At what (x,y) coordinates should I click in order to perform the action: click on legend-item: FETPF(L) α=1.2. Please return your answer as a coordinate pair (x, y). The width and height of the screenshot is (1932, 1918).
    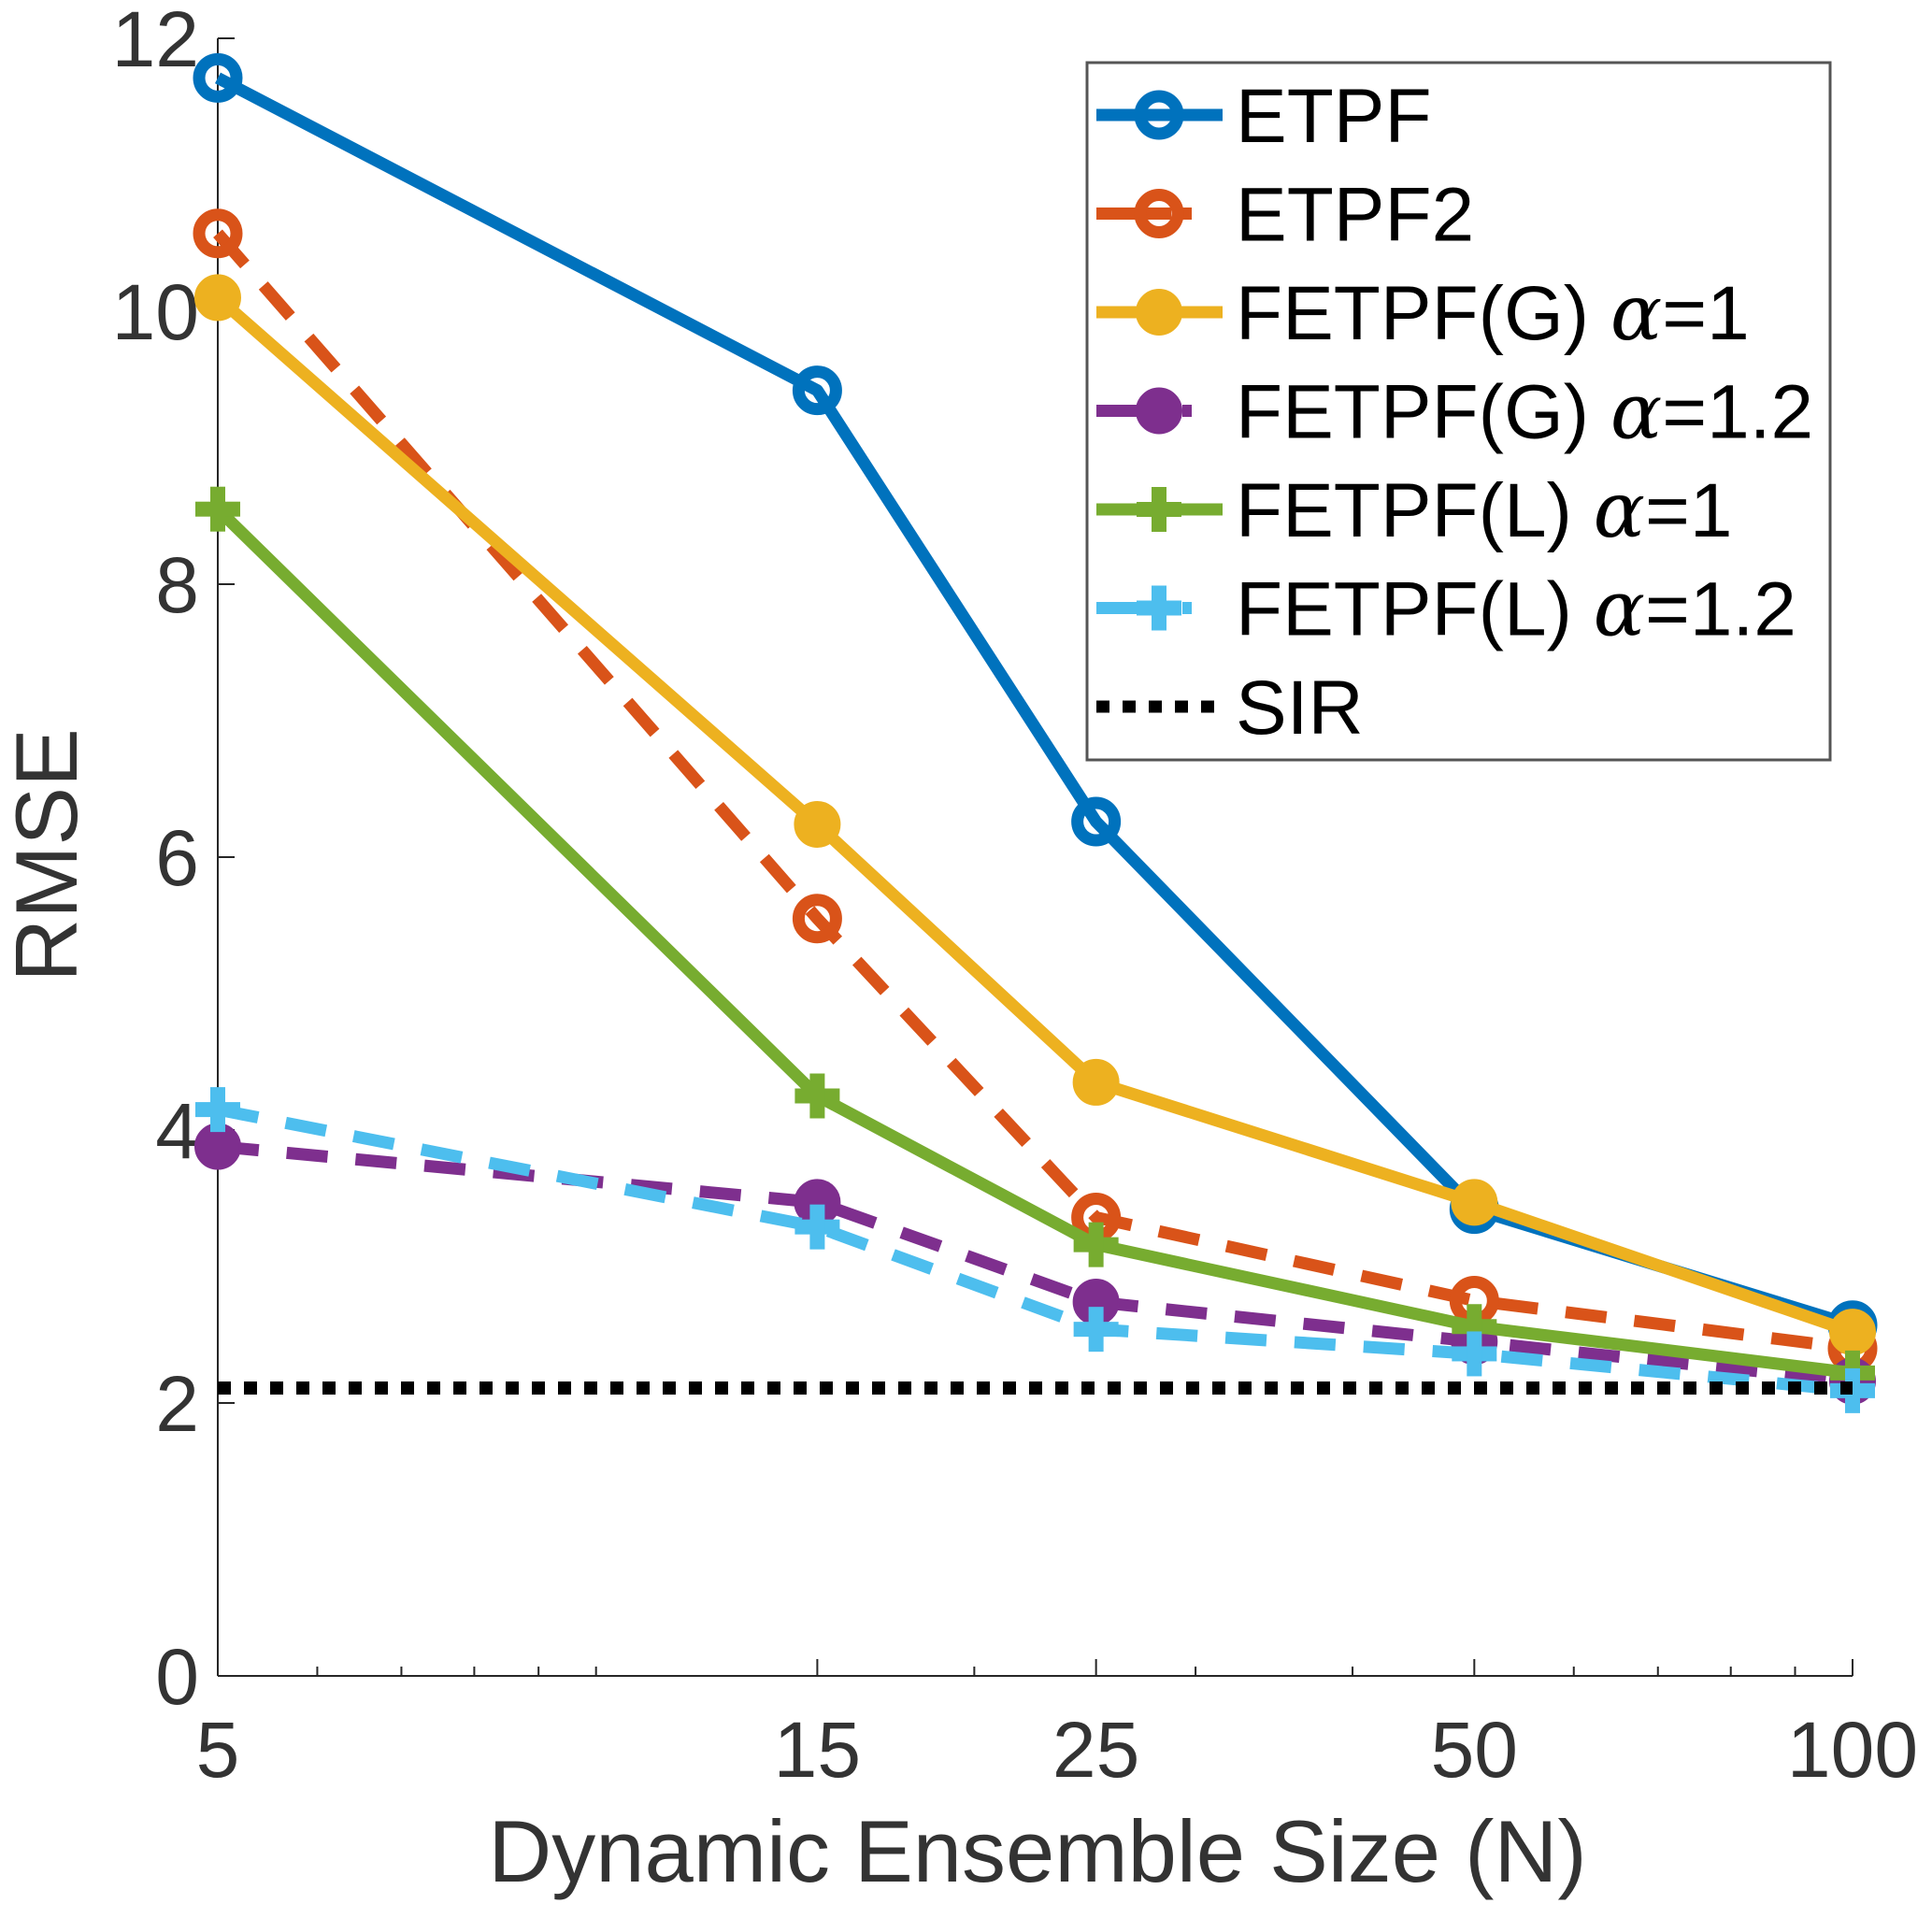
    Looking at the image, I should click on (1446, 610).